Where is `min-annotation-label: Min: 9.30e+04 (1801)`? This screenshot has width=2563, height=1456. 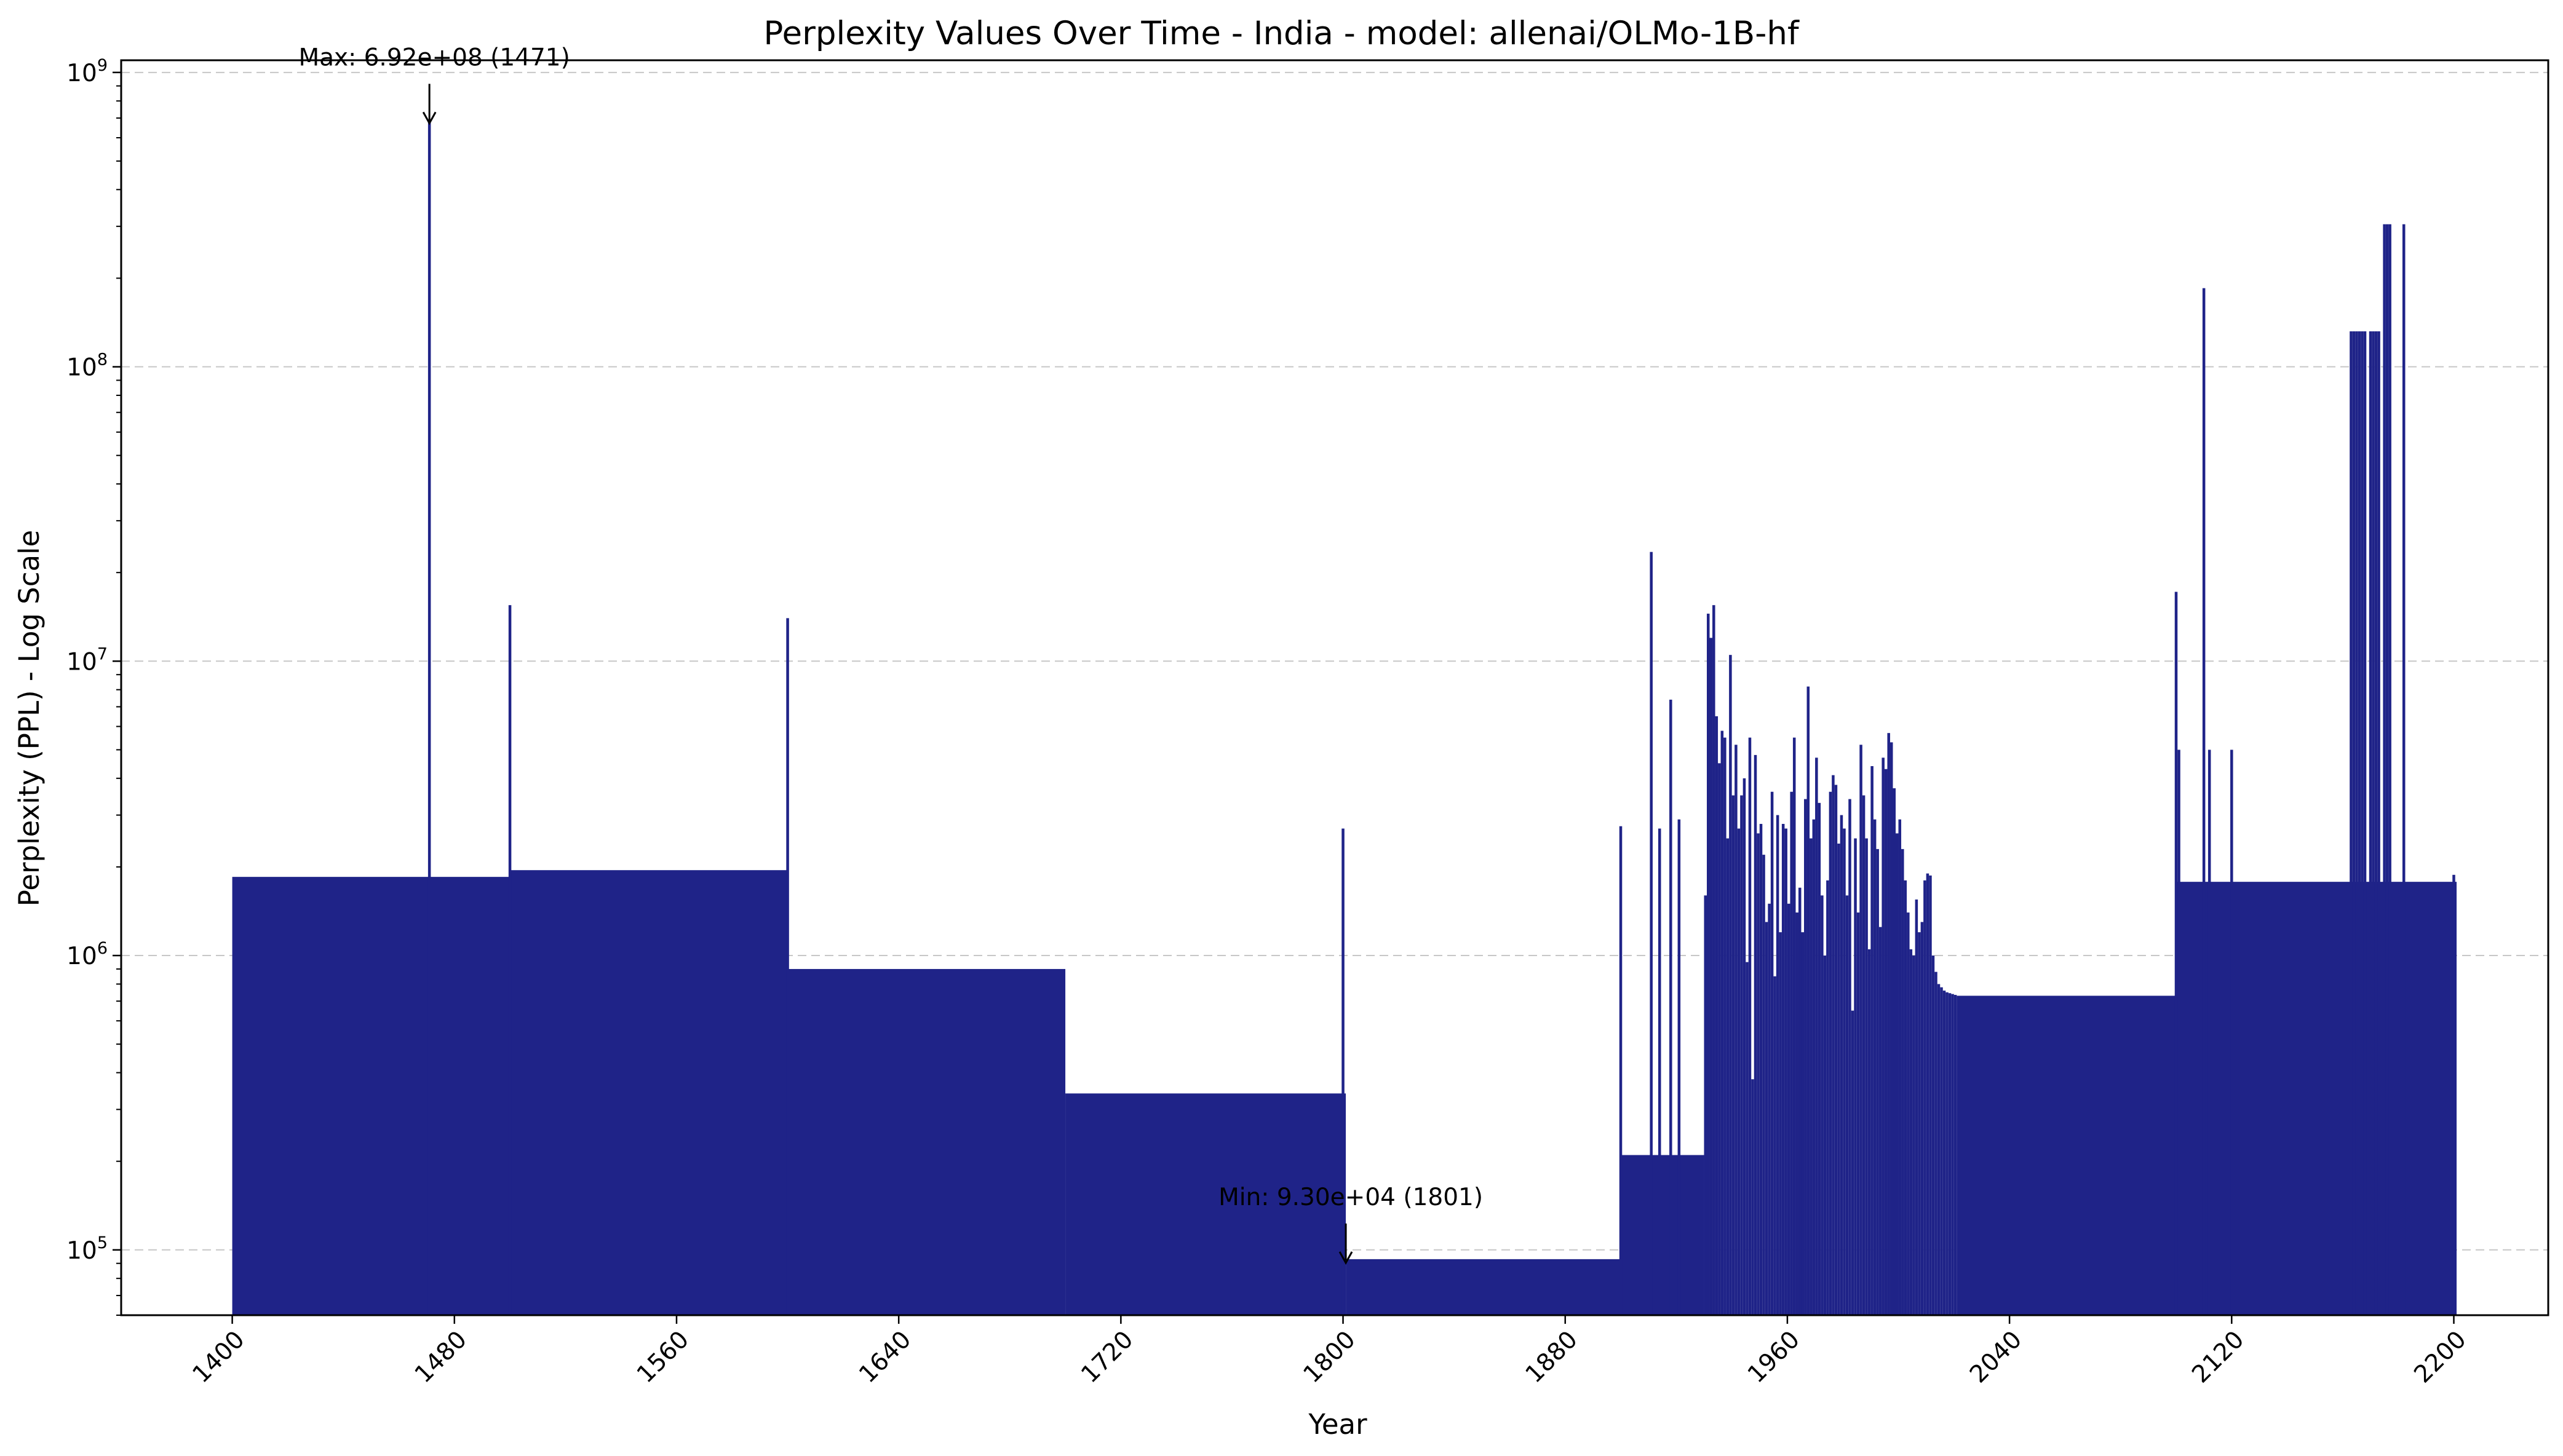 min-annotation-label: Min: 9.30e+04 (1801) is located at coordinates (1350, 1197).